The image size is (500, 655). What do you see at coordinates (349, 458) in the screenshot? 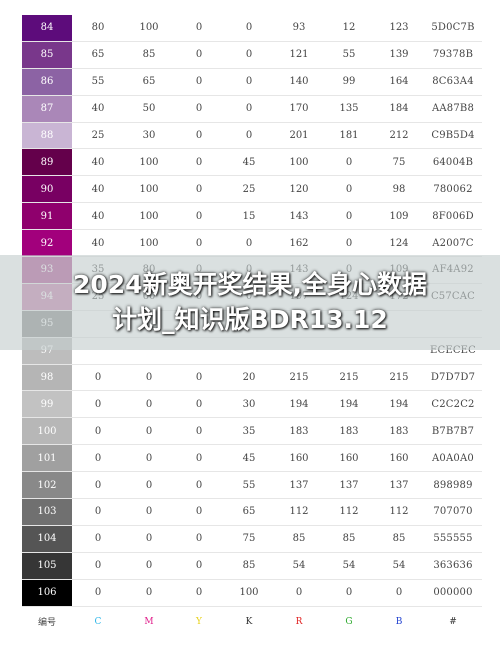
I see `cell-g: 160` at bounding box center [349, 458].